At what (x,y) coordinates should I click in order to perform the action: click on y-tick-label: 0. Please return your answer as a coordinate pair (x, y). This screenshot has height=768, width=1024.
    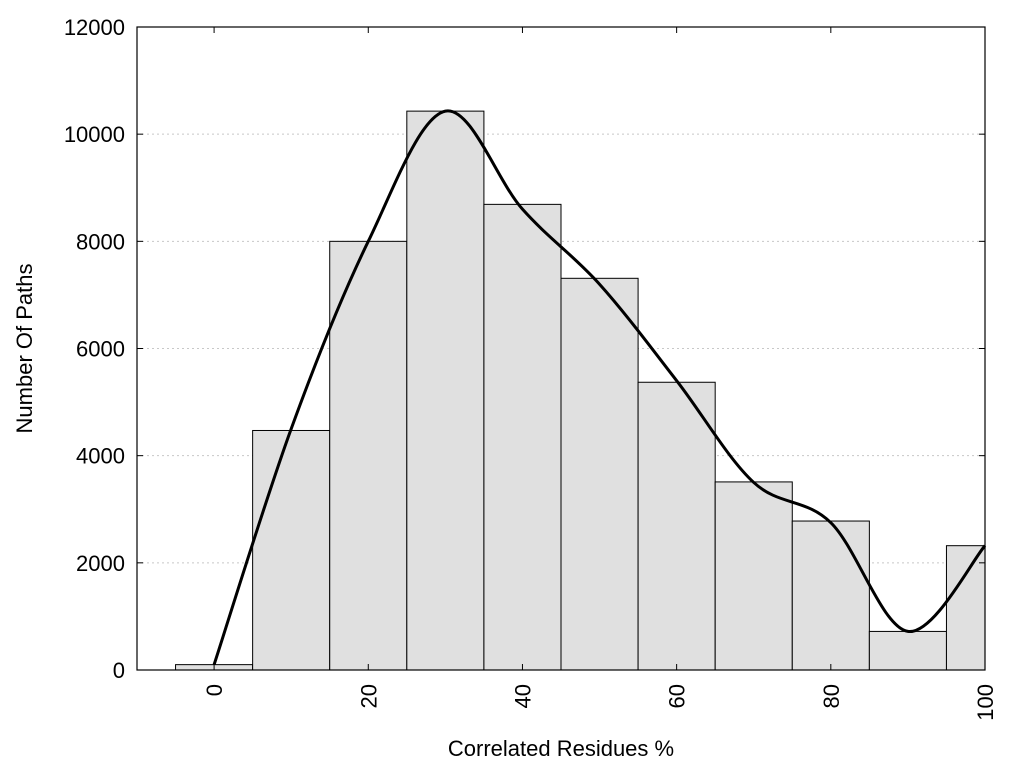
    Looking at the image, I should click on (119, 670).